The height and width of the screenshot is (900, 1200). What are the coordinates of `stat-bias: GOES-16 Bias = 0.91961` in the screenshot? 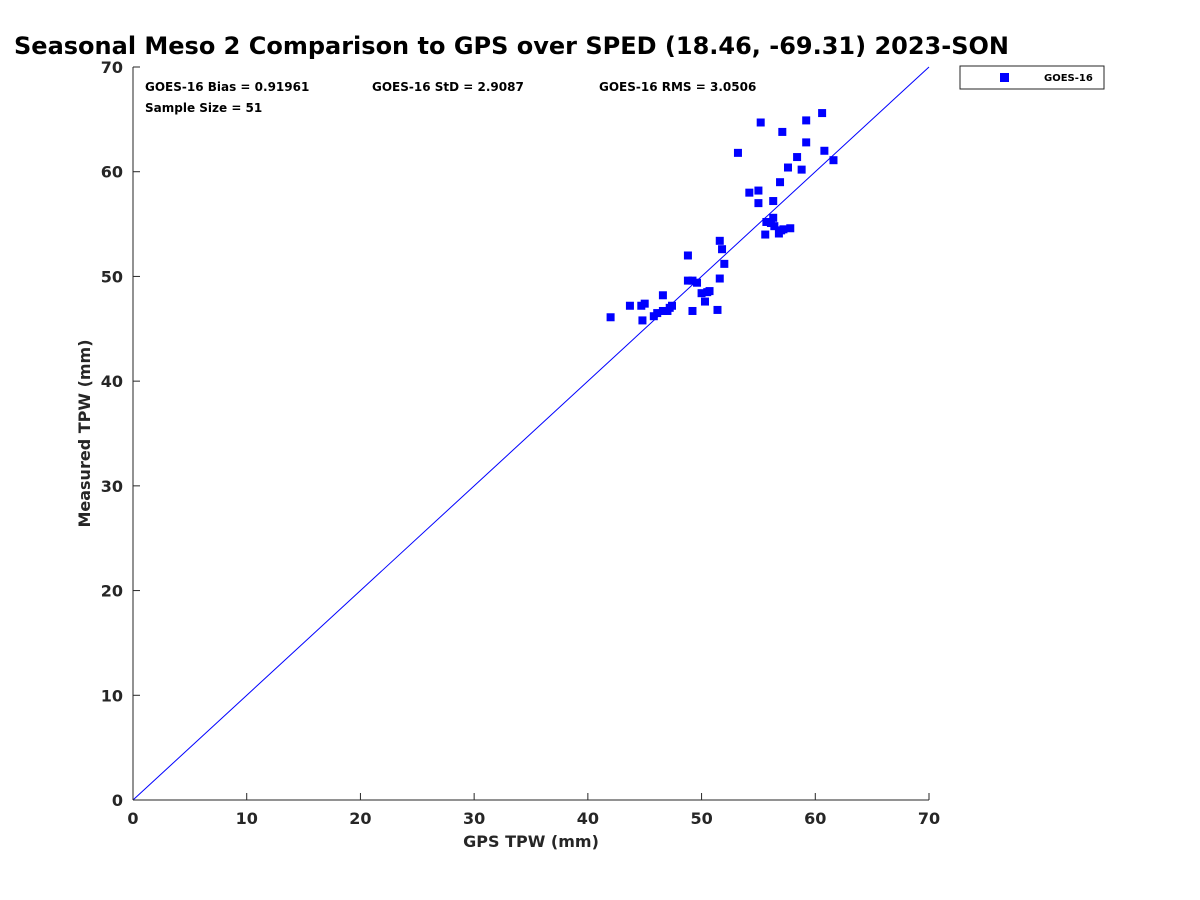 It's located at (227, 87).